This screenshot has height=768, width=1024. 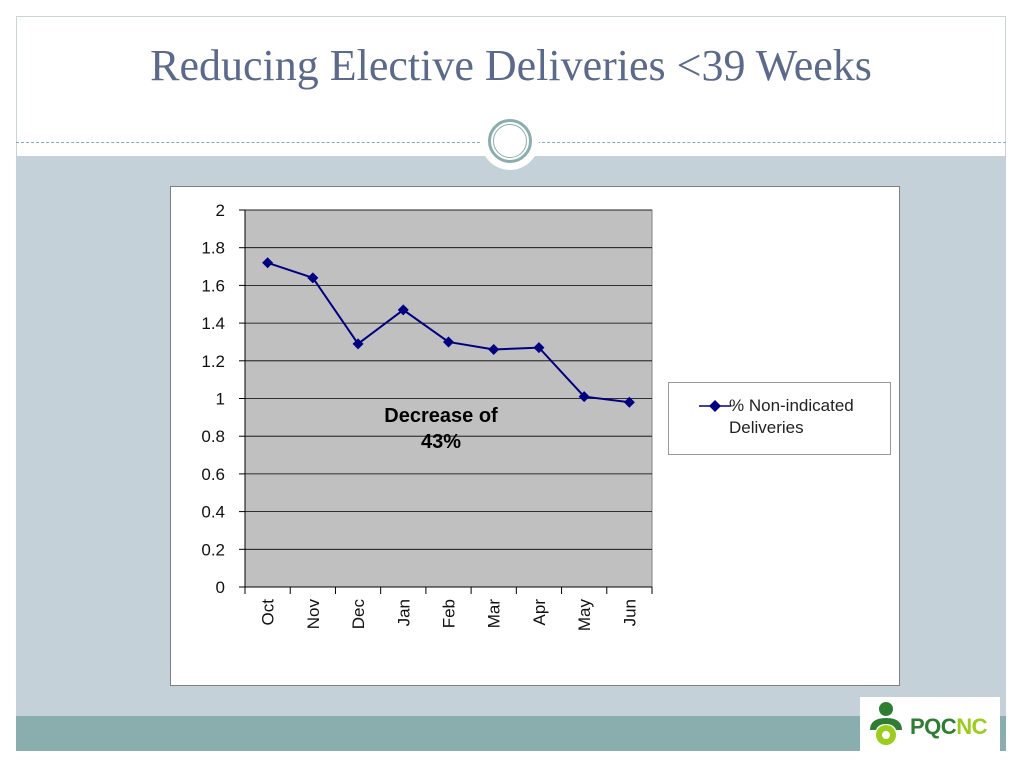 I want to click on y-tick-label: 1, so click(x=220, y=399).